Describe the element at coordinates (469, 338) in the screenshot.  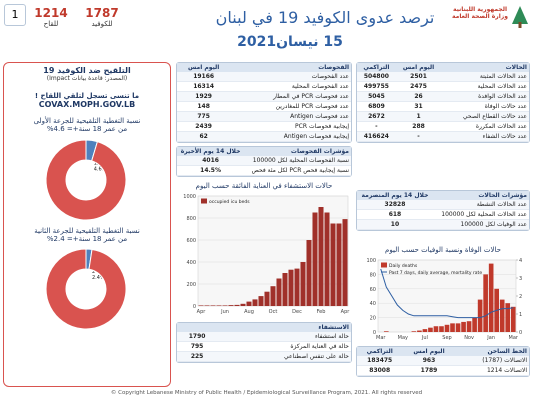
I see `x-tick-label: Nov` at that location.